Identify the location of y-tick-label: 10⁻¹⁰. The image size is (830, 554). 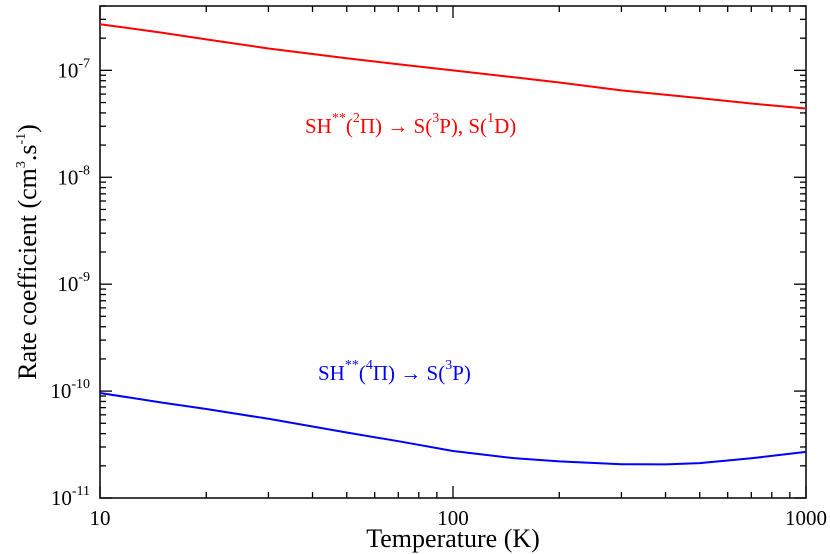
(70, 390).